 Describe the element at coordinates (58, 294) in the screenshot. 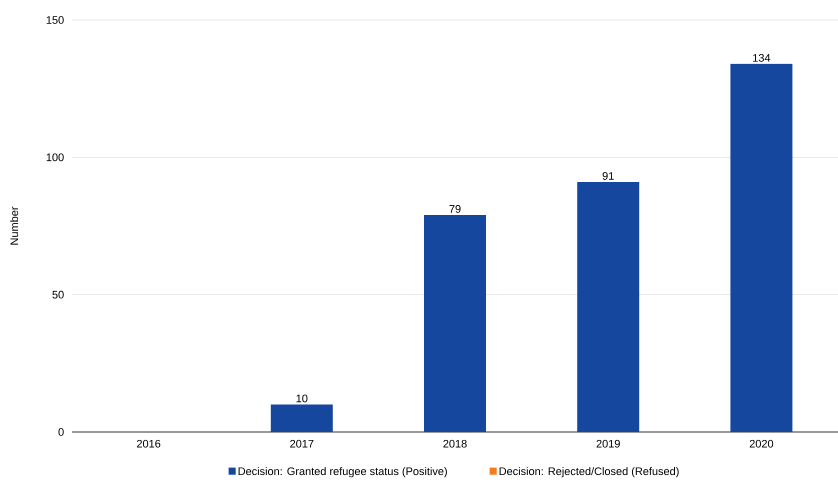

I see `y-tick-label: 50` at that location.